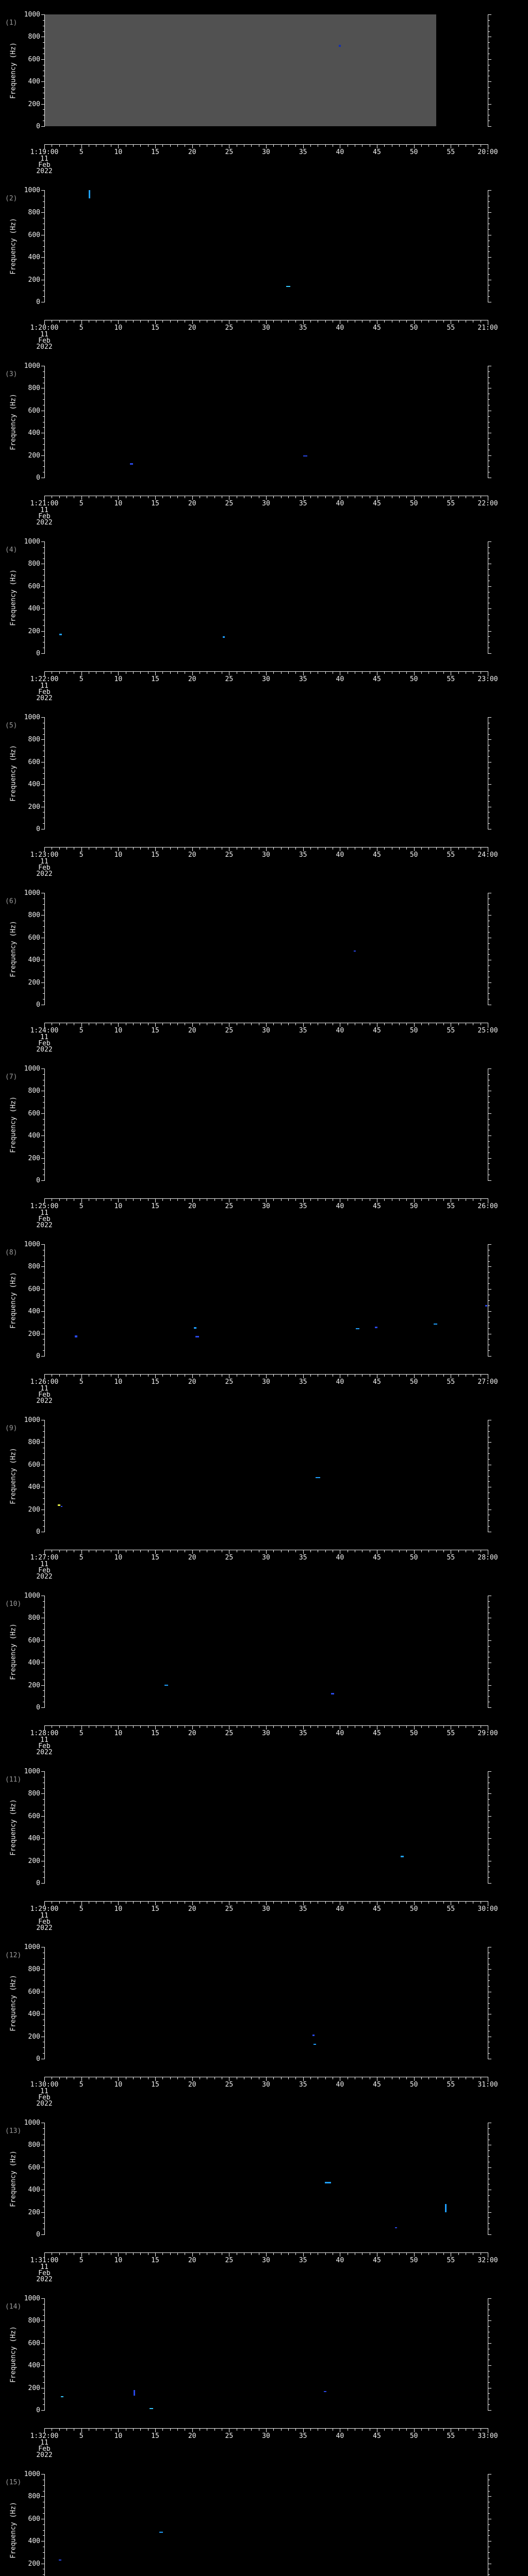 This screenshot has height=2576, width=528. What do you see at coordinates (487, 1206) in the screenshot?
I see `x-tick-label-end: 26:00` at bounding box center [487, 1206].